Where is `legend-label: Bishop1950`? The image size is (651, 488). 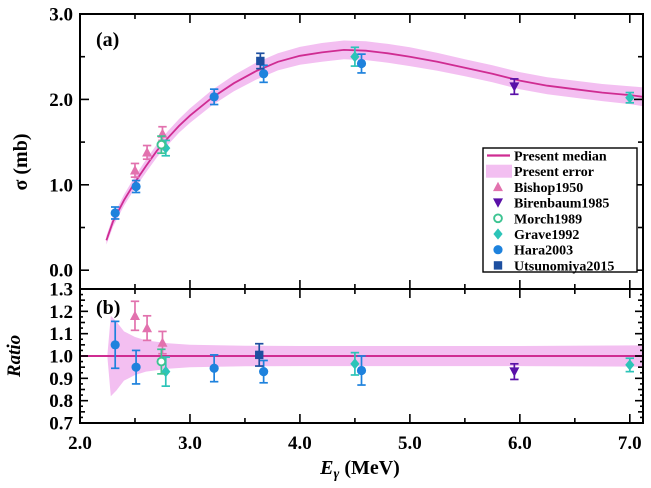
legend-label: Bishop1950 is located at coordinates (548, 188).